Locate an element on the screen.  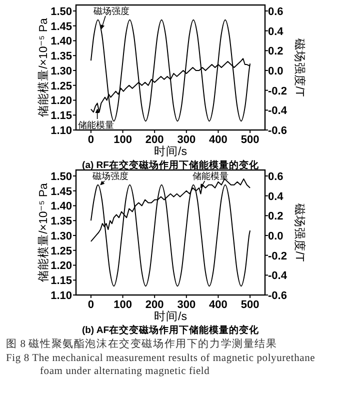
text: (a) RF在交变磁场作用下储能模量的变化 is located at coordinates (171, 165).